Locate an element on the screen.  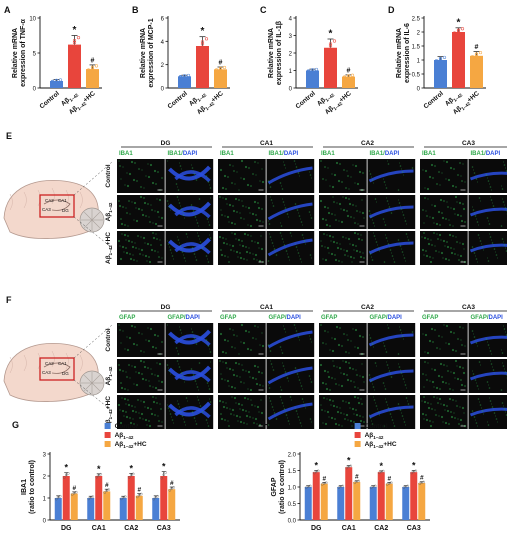
data-point is located at coordinates (334, 41).